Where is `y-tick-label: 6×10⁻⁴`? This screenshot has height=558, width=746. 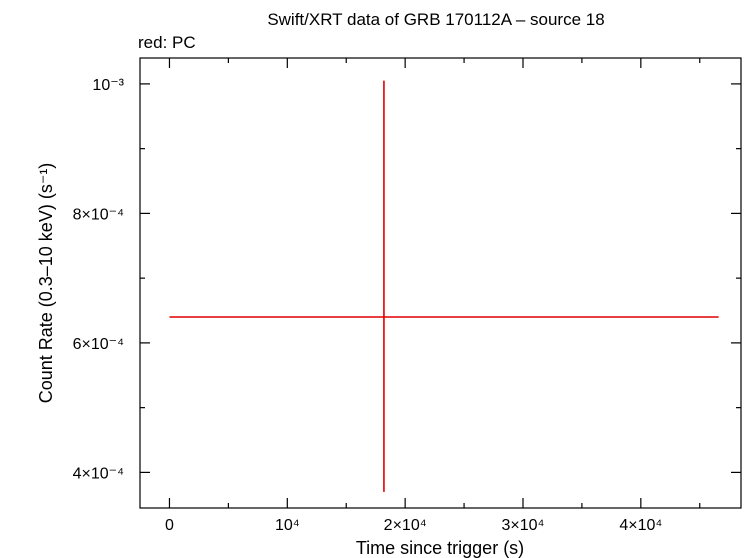 y-tick-label: 6×10⁻⁴ is located at coordinates (98, 344).